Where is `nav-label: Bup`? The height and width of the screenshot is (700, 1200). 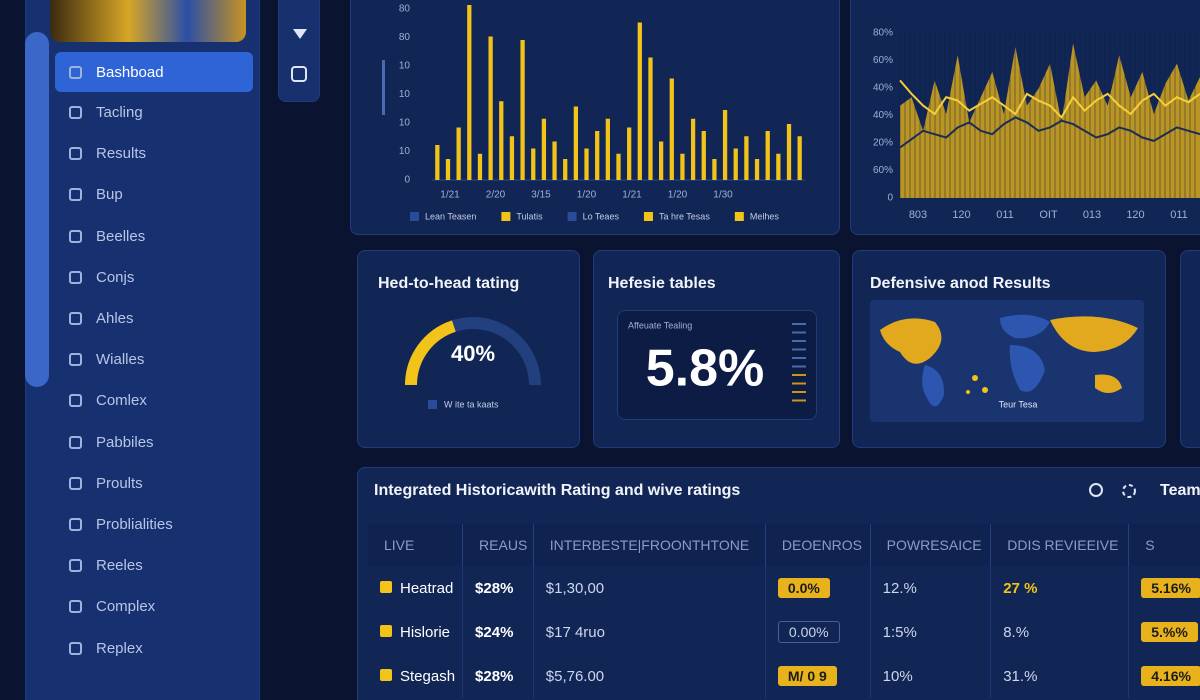 nav-label: Bup is located at coordinates (109, 195).